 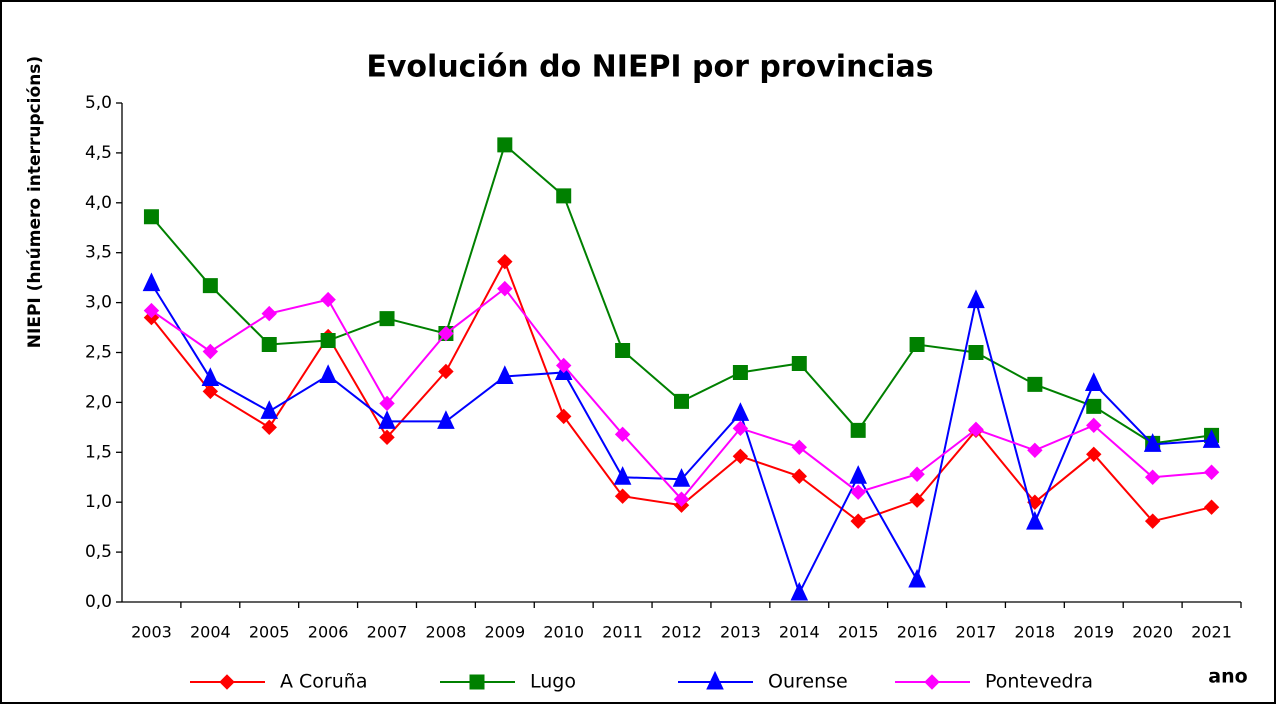 I want to click on y-tick-label: 2,0, so click(x=98, y=402).